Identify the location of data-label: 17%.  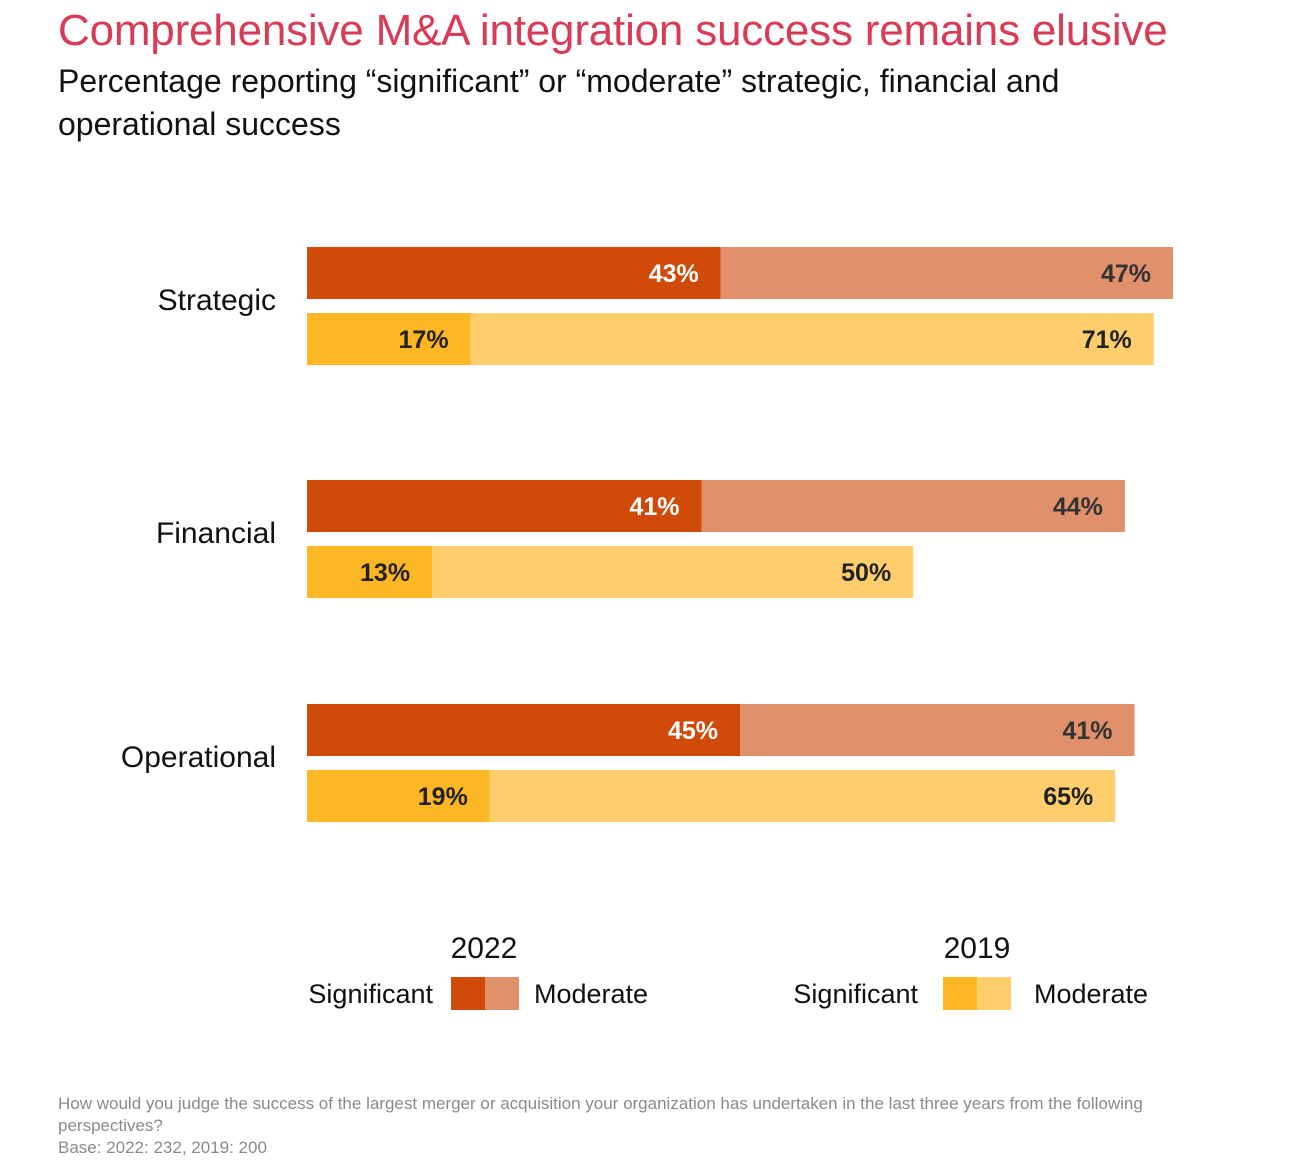
(424, 340).